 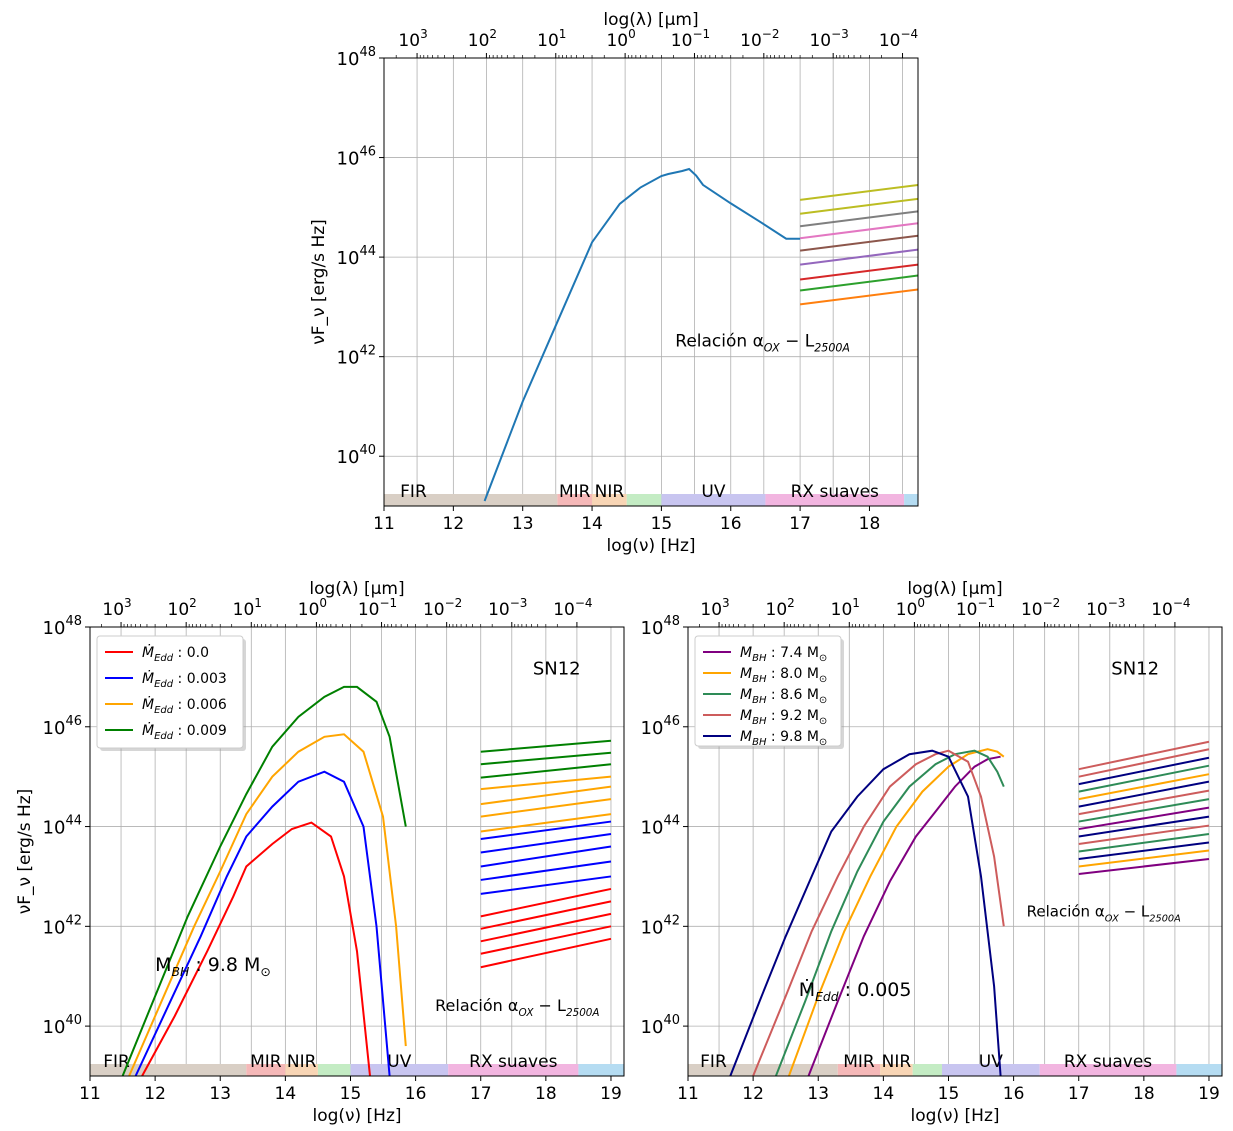 What do you see at coordinates (377, 608) in the screenshot?
I see `top-tick-label: 10⁻¹` at bounding box center [377, 608].